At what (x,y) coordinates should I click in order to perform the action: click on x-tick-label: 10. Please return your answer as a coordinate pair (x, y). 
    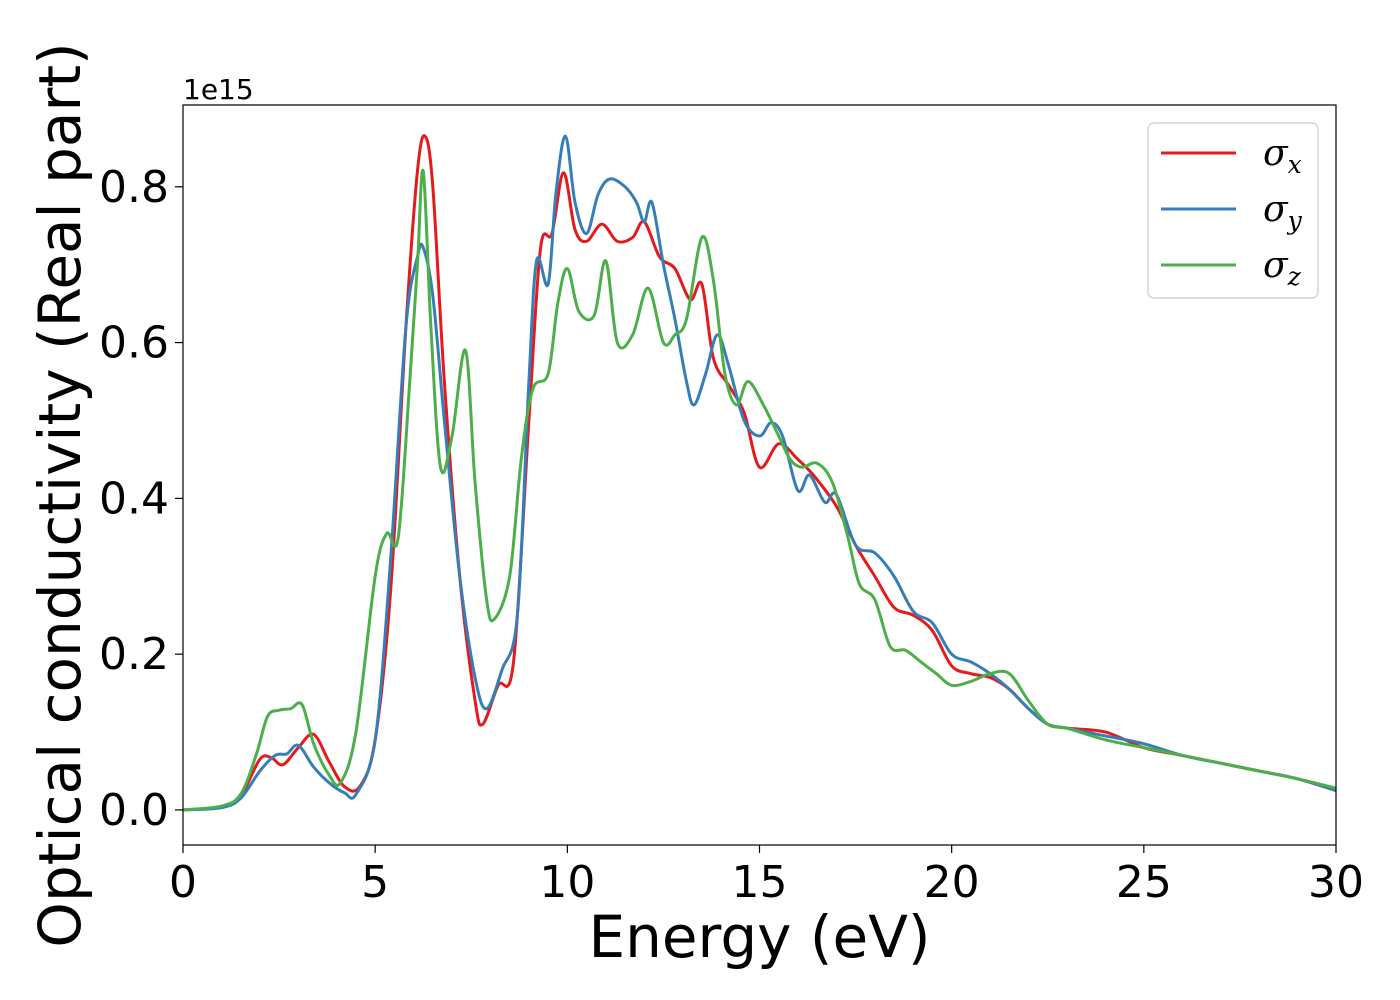
    Looking at the image, I should click on (567, 882).